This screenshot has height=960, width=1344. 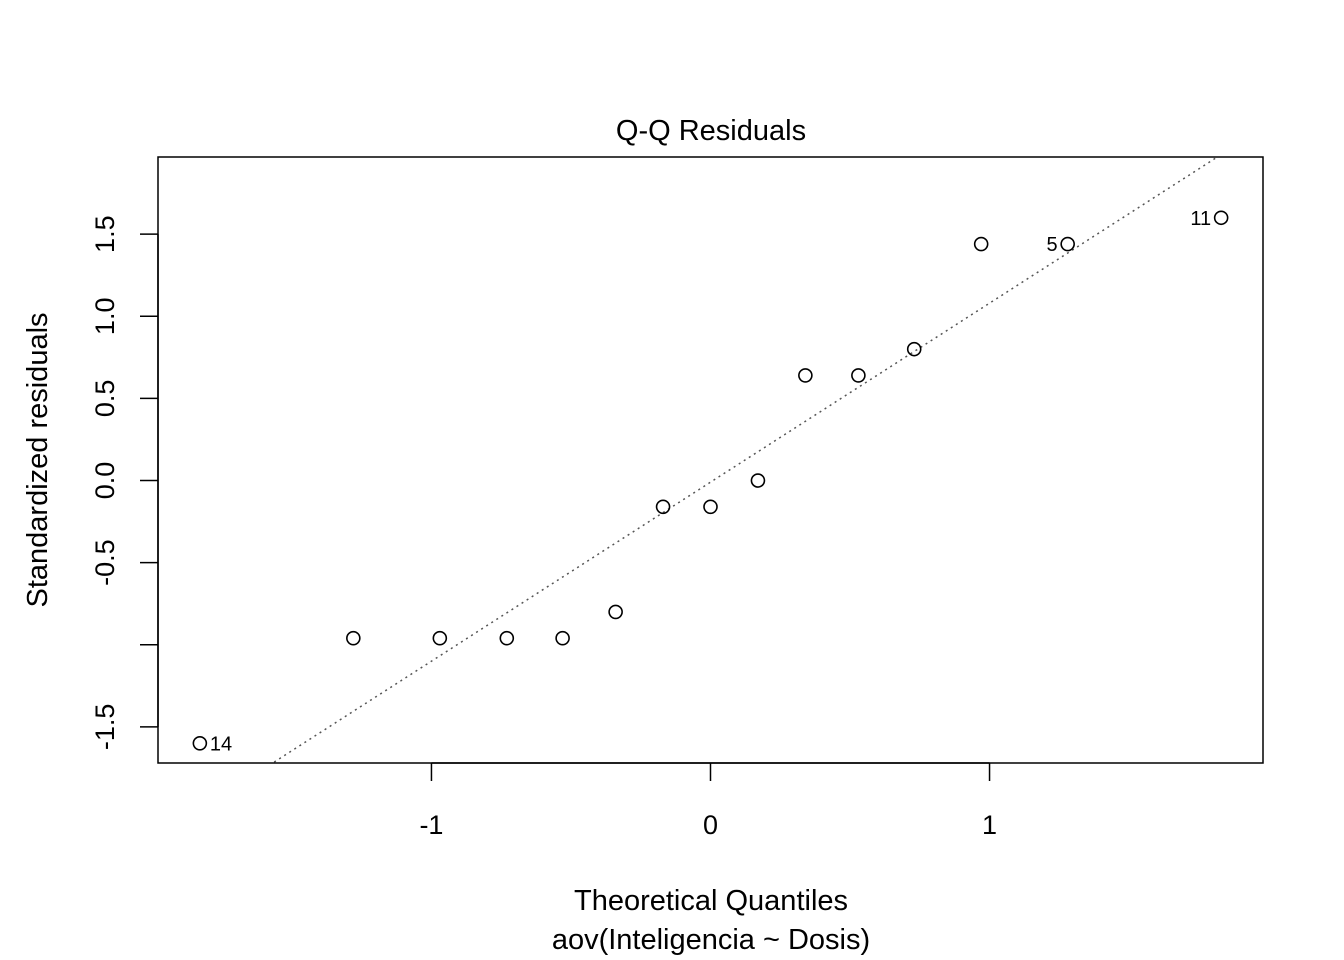 What do you see at coordinates (221, 744) in the screenshot?
I see `point-label: 14` at bounding box center [221, 744].